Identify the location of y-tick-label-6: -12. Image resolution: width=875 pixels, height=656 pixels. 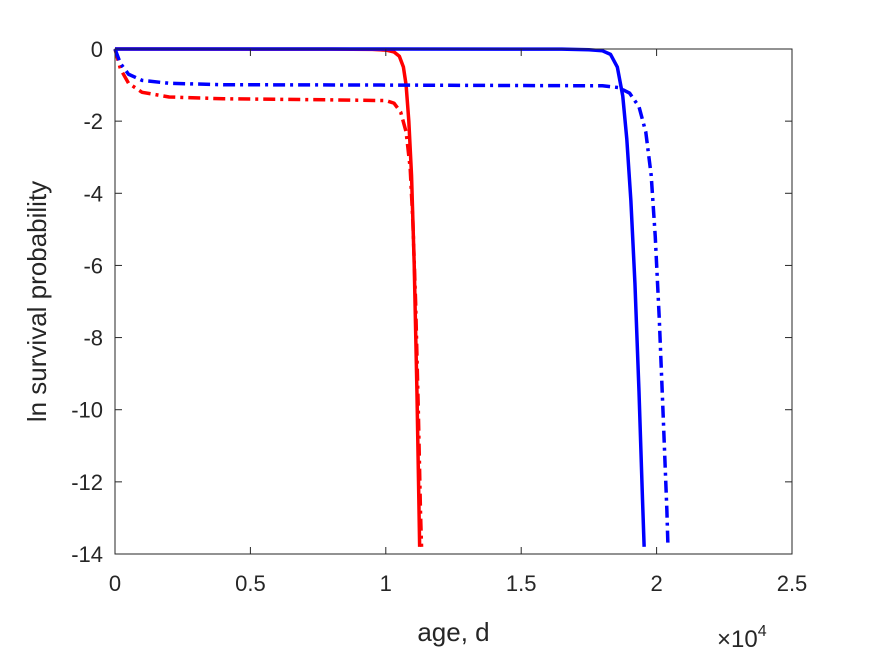
(87, 482).